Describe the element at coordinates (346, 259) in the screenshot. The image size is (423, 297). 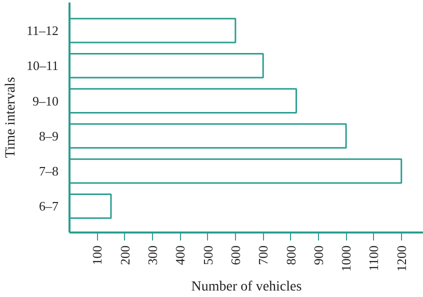
I see `x-tick-label: 1000` at that location.